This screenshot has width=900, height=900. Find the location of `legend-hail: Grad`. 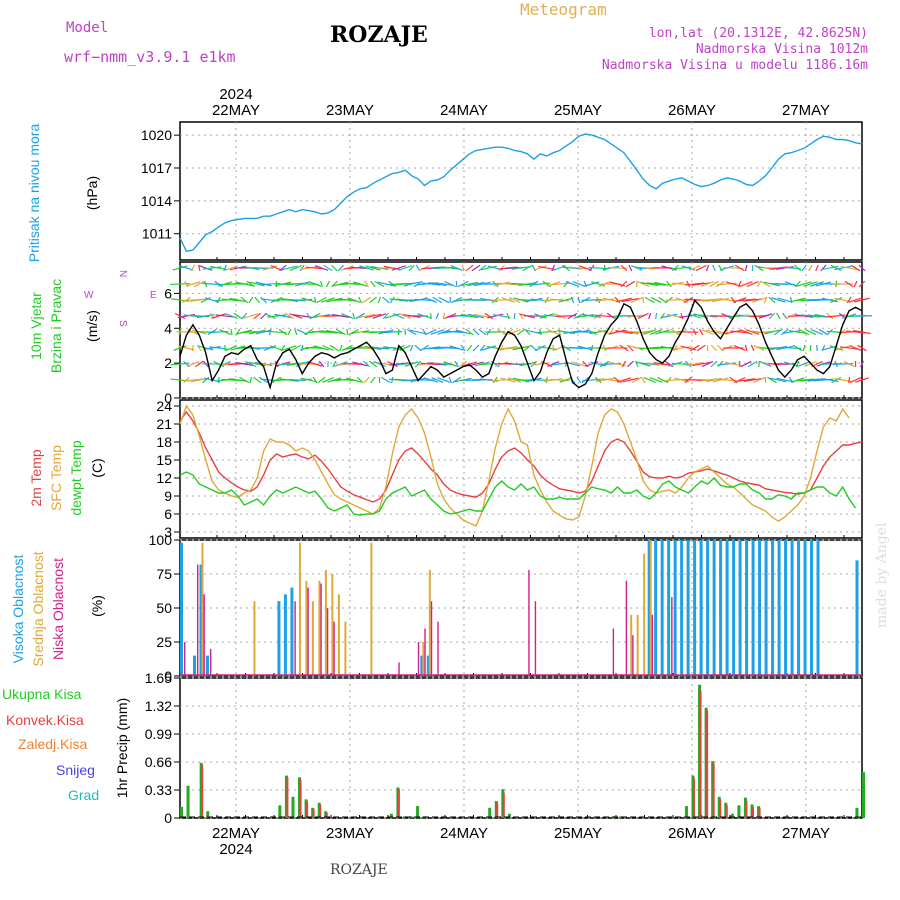

legend-hail: Grad is located at coordinates (84, 795).